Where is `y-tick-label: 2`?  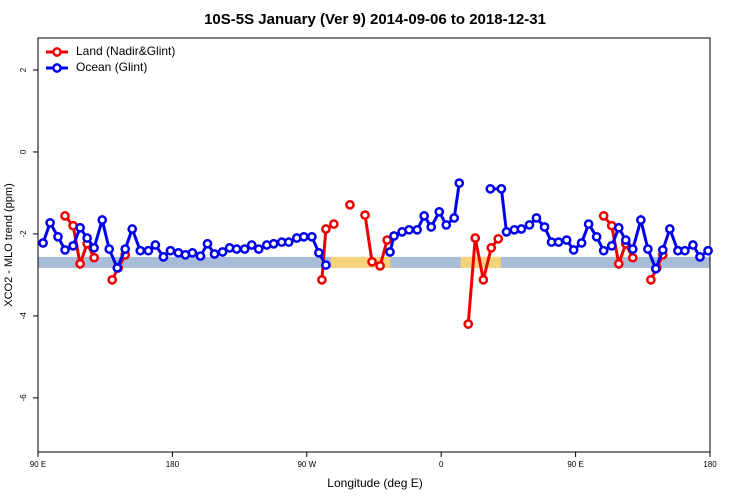 y-tick-label: 2 is located at coordinates (23, 69).